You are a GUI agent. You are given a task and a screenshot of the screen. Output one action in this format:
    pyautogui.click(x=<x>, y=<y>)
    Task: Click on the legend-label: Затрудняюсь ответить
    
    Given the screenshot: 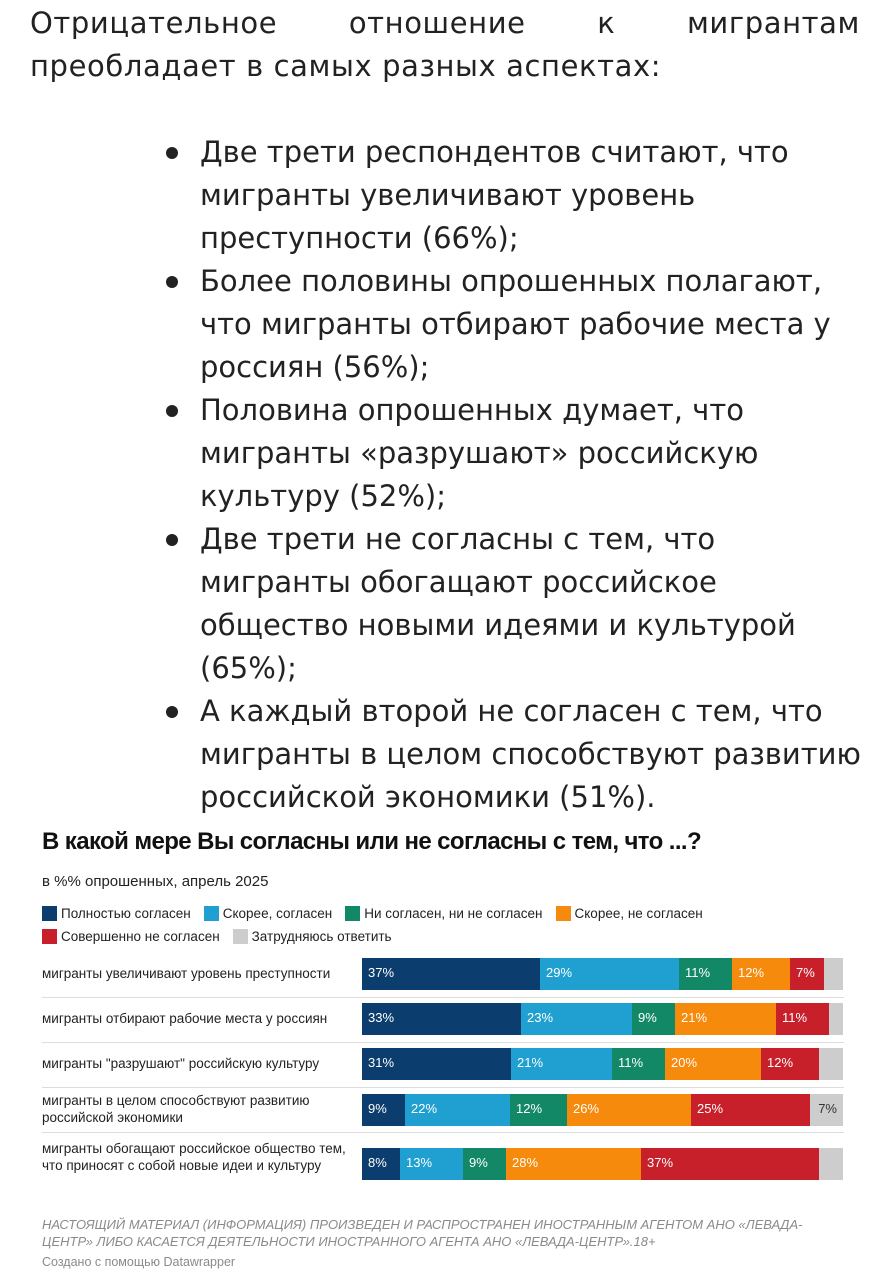 What is the action you would take?
    pyautogui.click(x=321, y=936)
    